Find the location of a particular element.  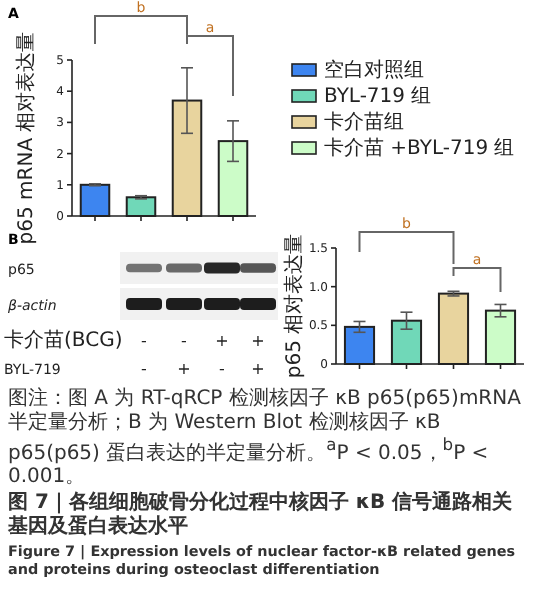

y-axis-title: p65 mRNA 相对表达量 is located at coordinates (26, 138).